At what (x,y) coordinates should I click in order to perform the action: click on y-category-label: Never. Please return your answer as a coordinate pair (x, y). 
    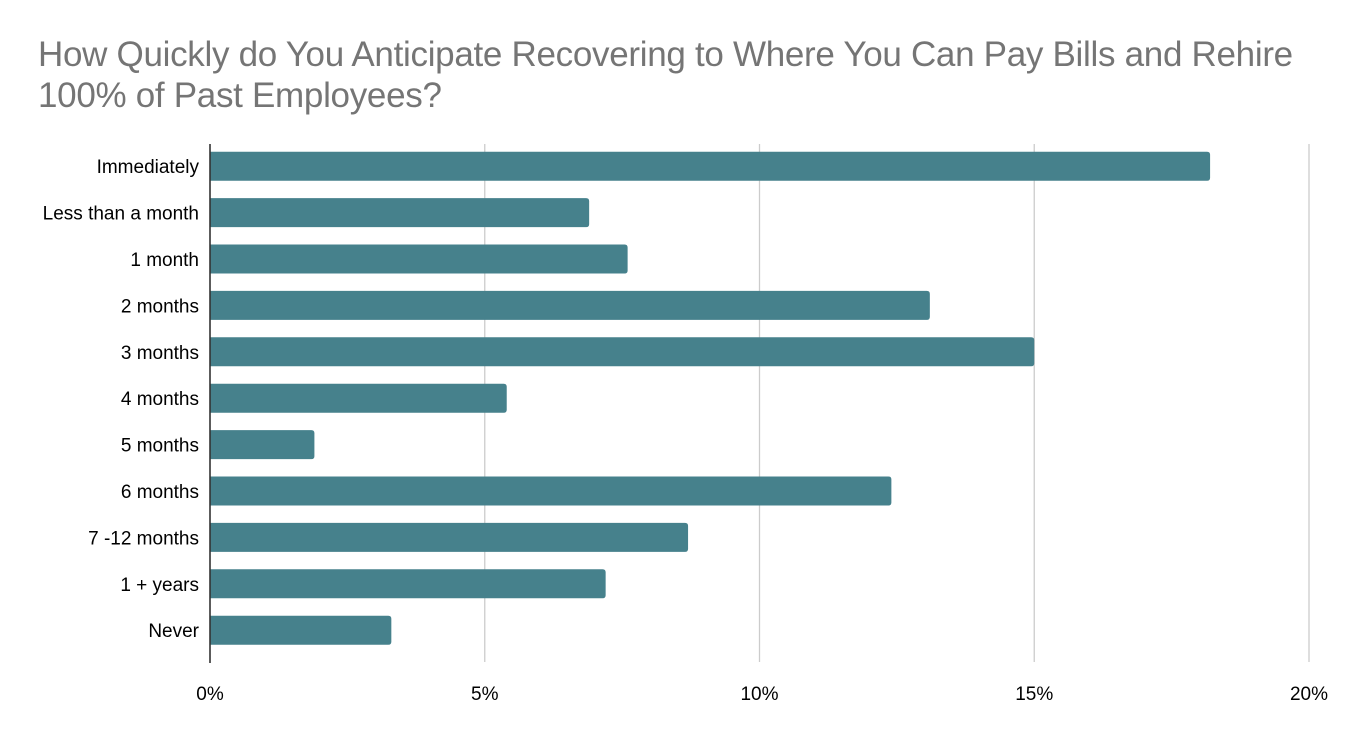
    Looking at the image, I should click on (173, 631).